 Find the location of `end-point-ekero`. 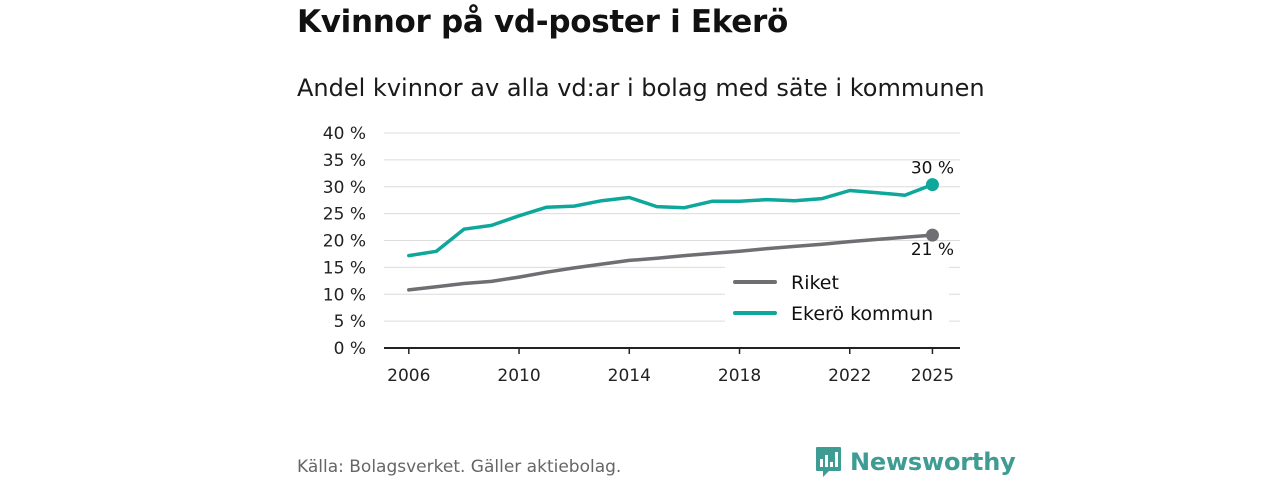

end-point-ekero is located at coordinates (932, 185).